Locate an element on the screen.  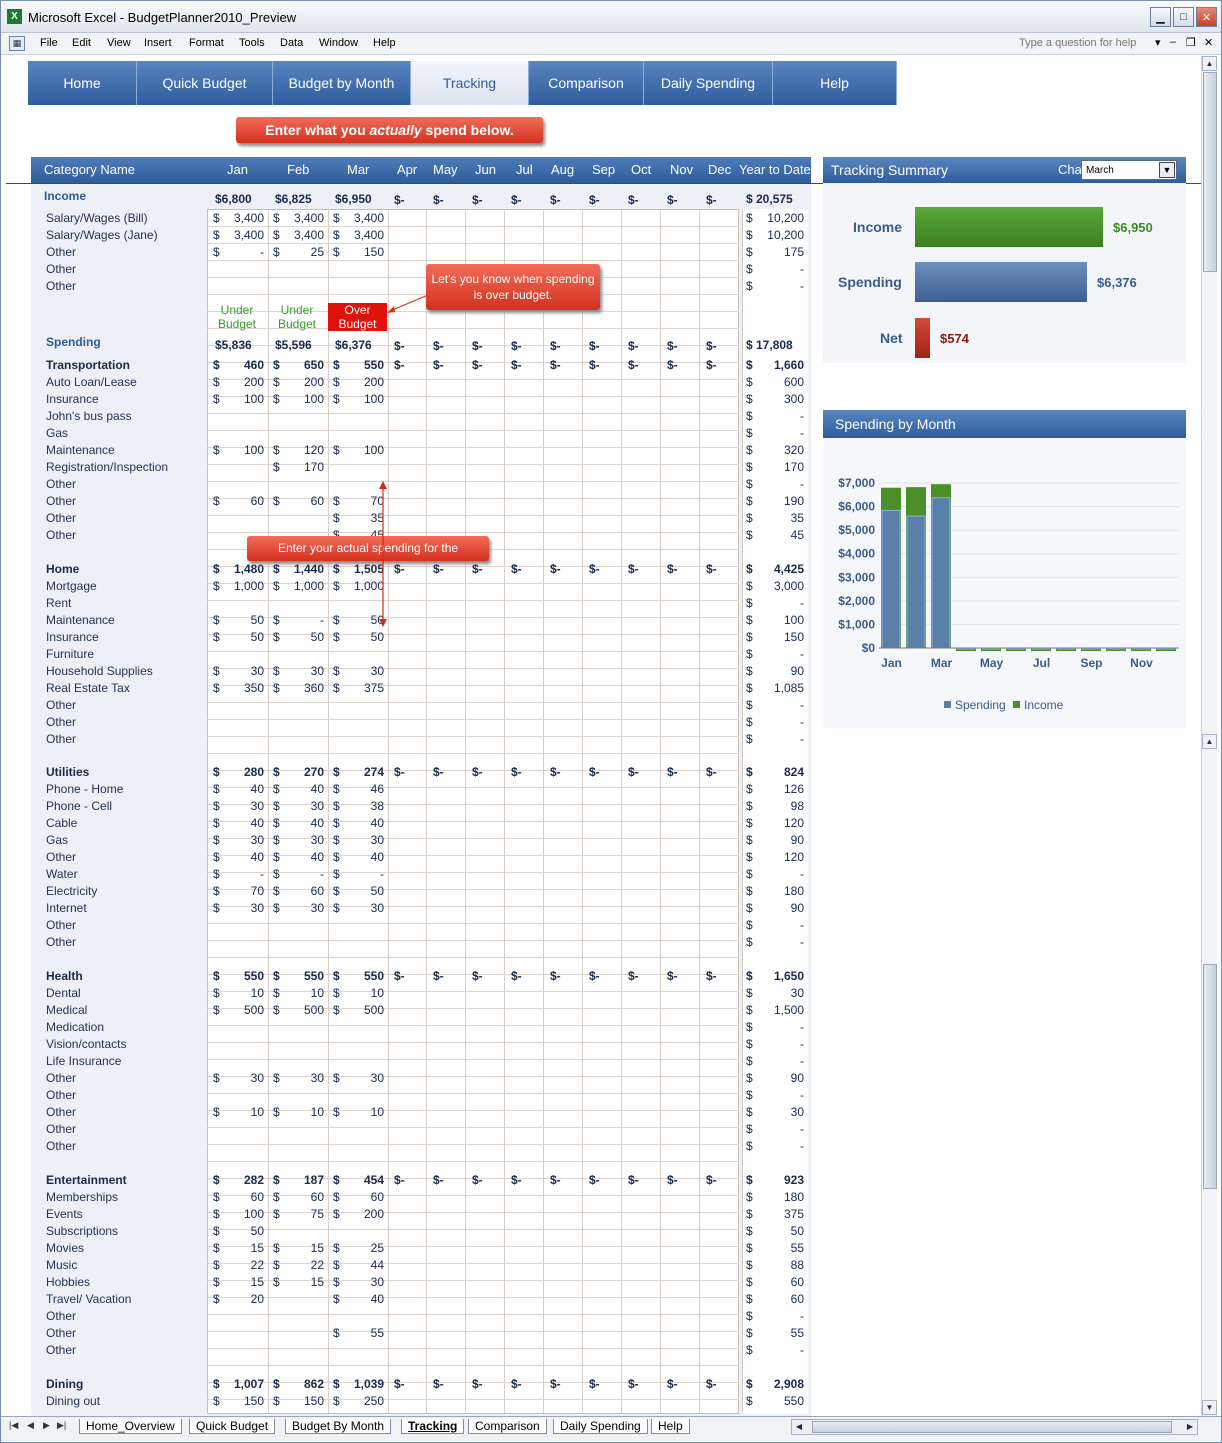
horizontal-scrollbar: ◀ ▶ is located at coordinates (994, 1427).